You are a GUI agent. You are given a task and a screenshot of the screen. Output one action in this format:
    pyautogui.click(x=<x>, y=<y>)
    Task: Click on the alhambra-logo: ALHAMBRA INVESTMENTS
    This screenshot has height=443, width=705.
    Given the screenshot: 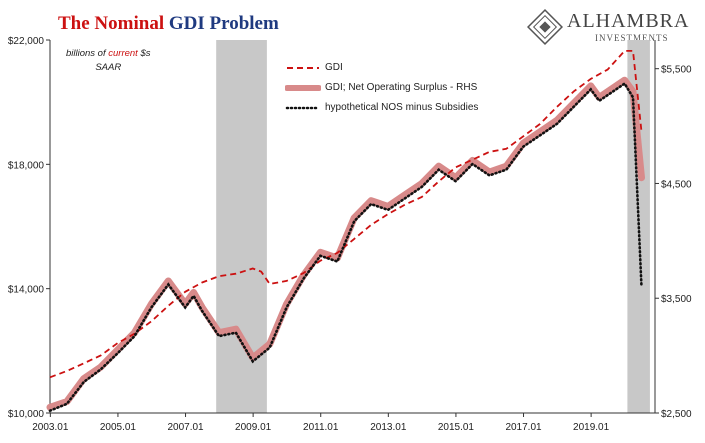 What is the action you would take?
    pyautogui.click(x=614, y=27)
    